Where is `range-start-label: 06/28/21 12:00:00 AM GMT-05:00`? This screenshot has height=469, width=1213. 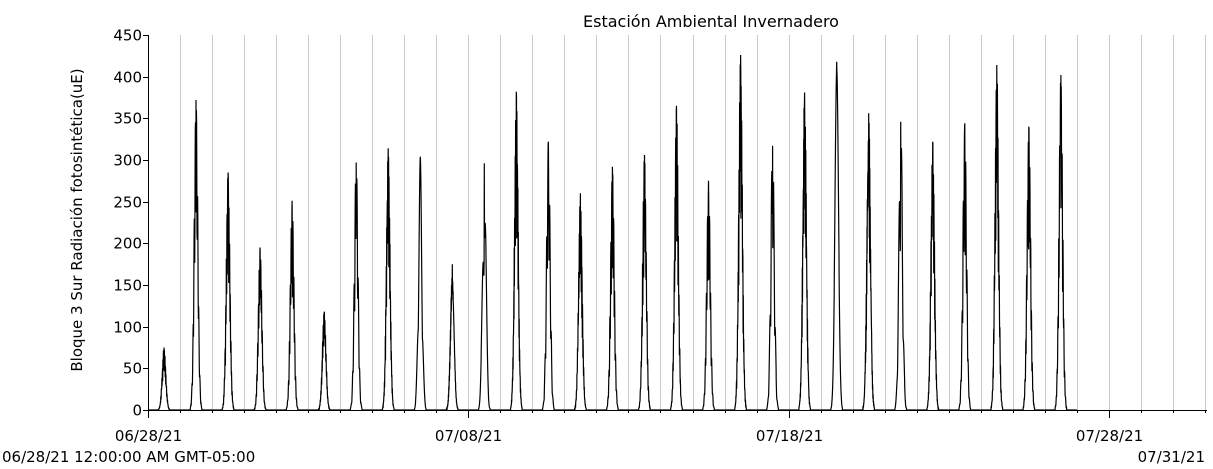
range-start-label: 06/28/21 12:00:00 AM GMT-05:00 is located at coordinates (129, 457).